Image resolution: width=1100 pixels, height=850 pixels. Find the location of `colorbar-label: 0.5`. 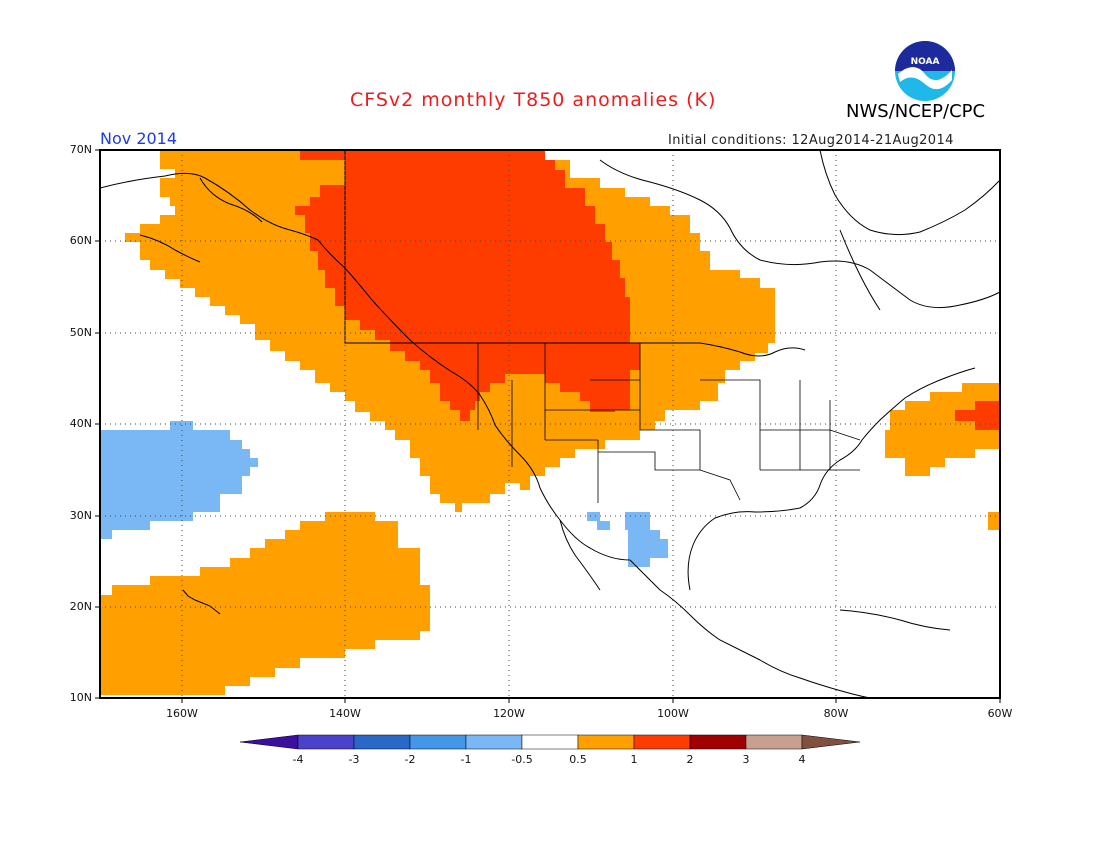

colorbar-label: 0.5 is located at coordinates (578, 759).